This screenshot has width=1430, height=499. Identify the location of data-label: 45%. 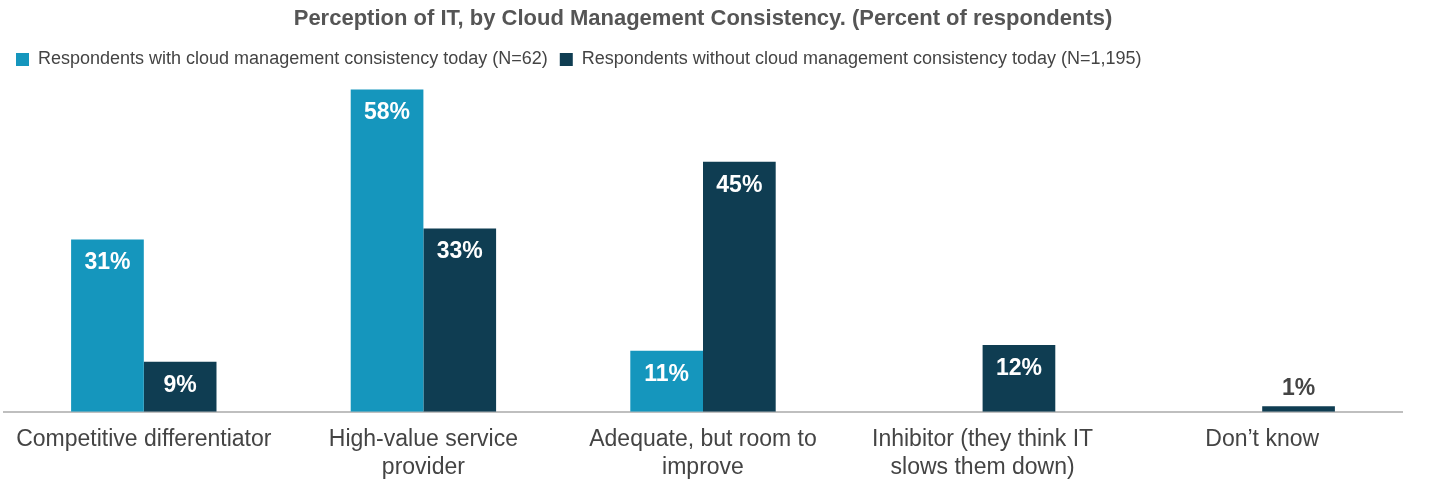
(739, 183).